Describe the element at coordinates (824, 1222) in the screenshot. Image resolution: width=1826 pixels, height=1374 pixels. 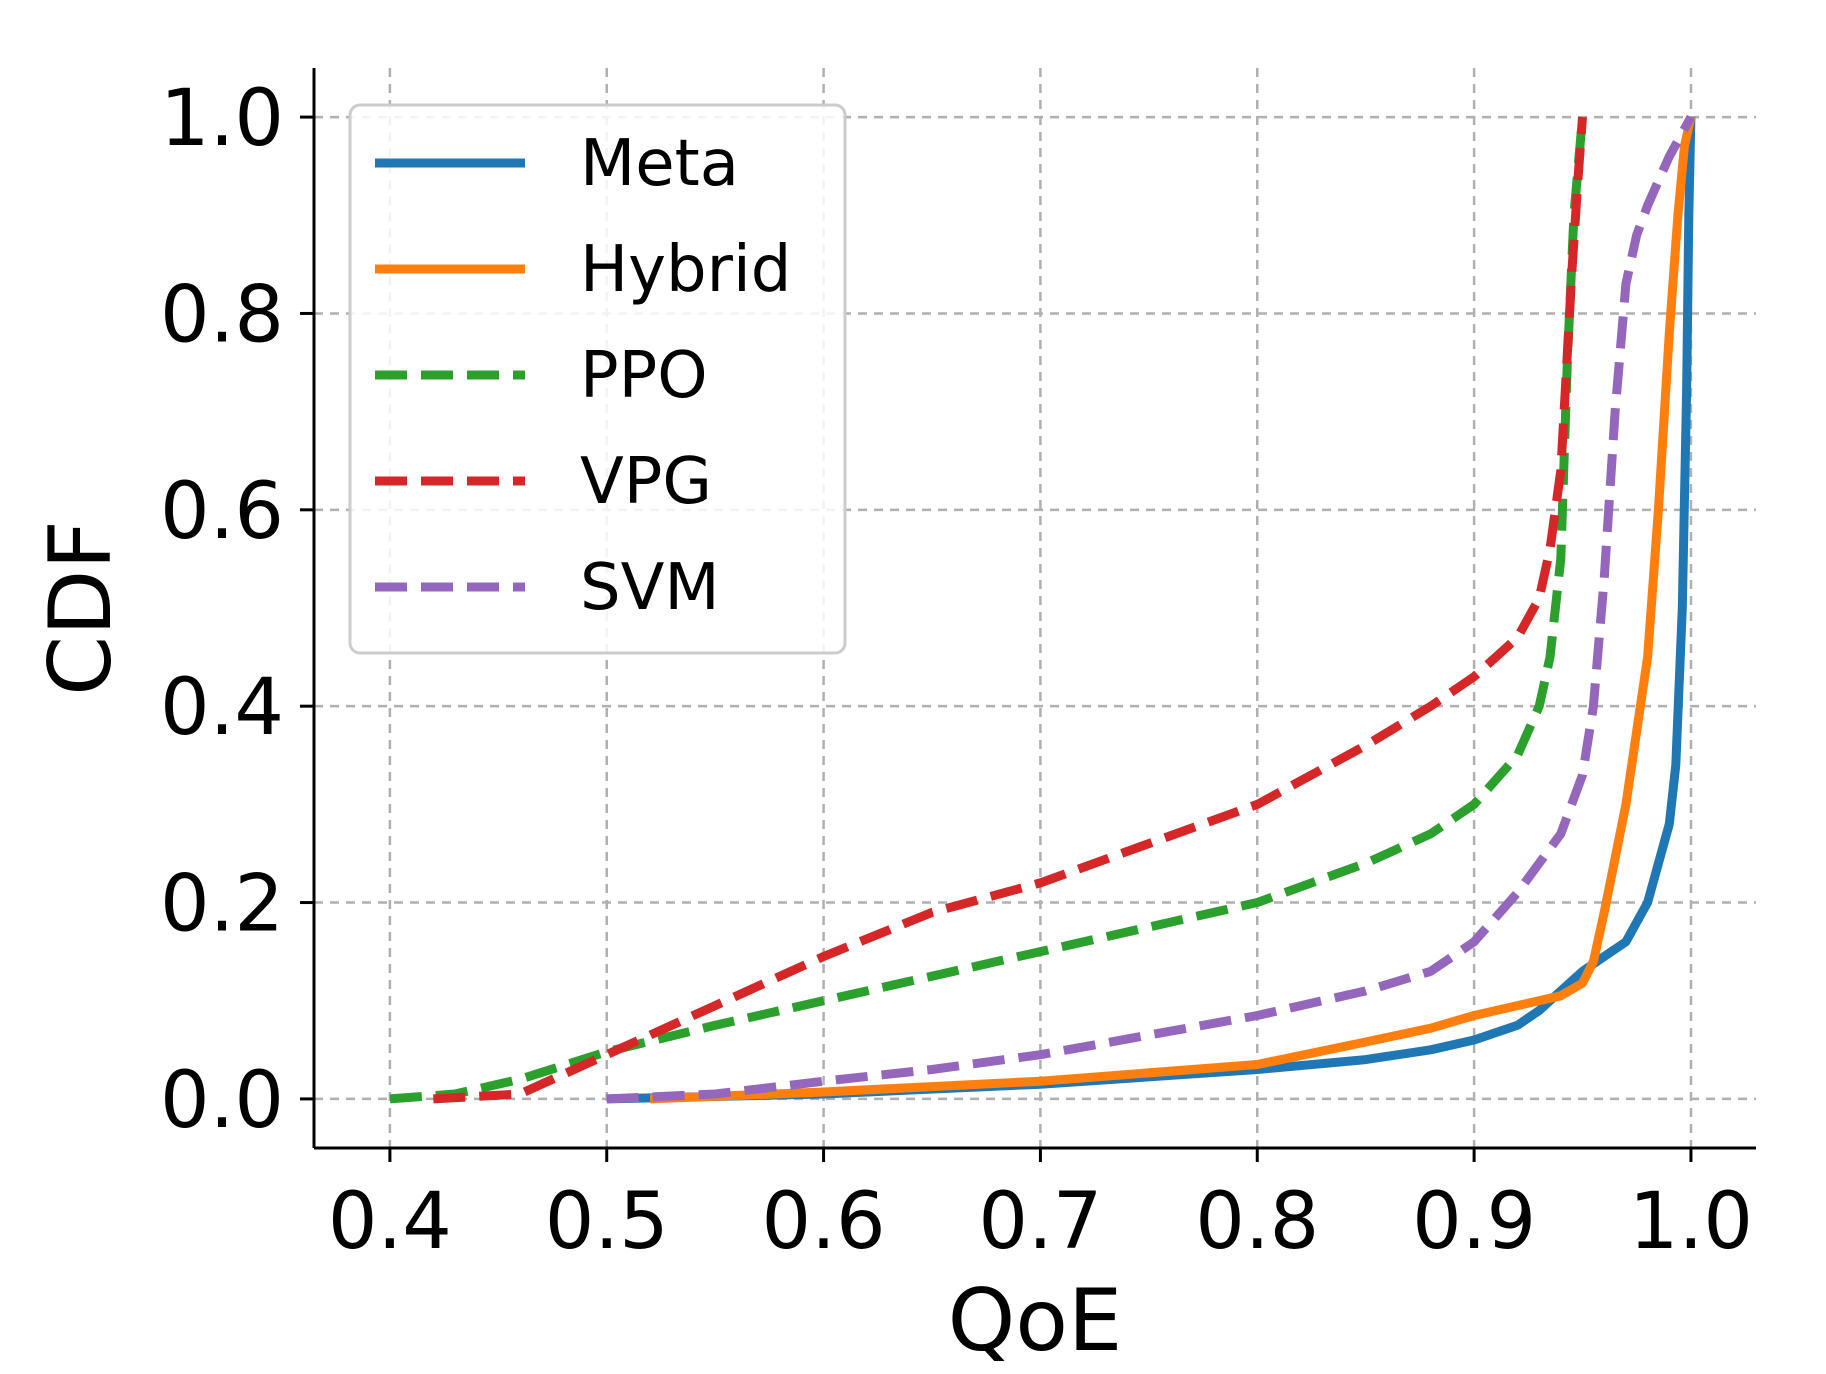
I see `x-tick-label: 0.6` at that location.